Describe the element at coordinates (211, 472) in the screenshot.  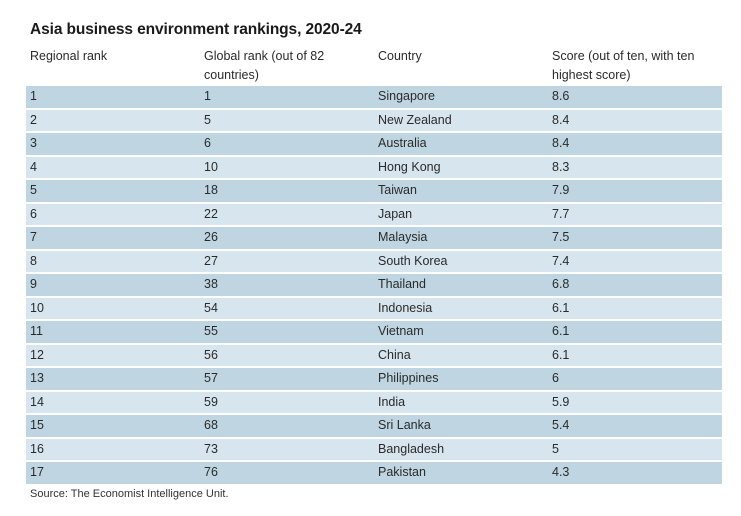
I see `cell-global-rank: 76` at that location.